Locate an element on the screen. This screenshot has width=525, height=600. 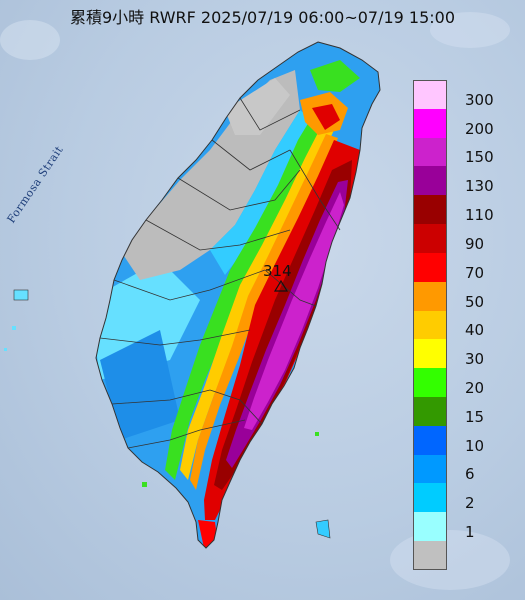
legend-row: 200 is located at coordinates (469, 123).